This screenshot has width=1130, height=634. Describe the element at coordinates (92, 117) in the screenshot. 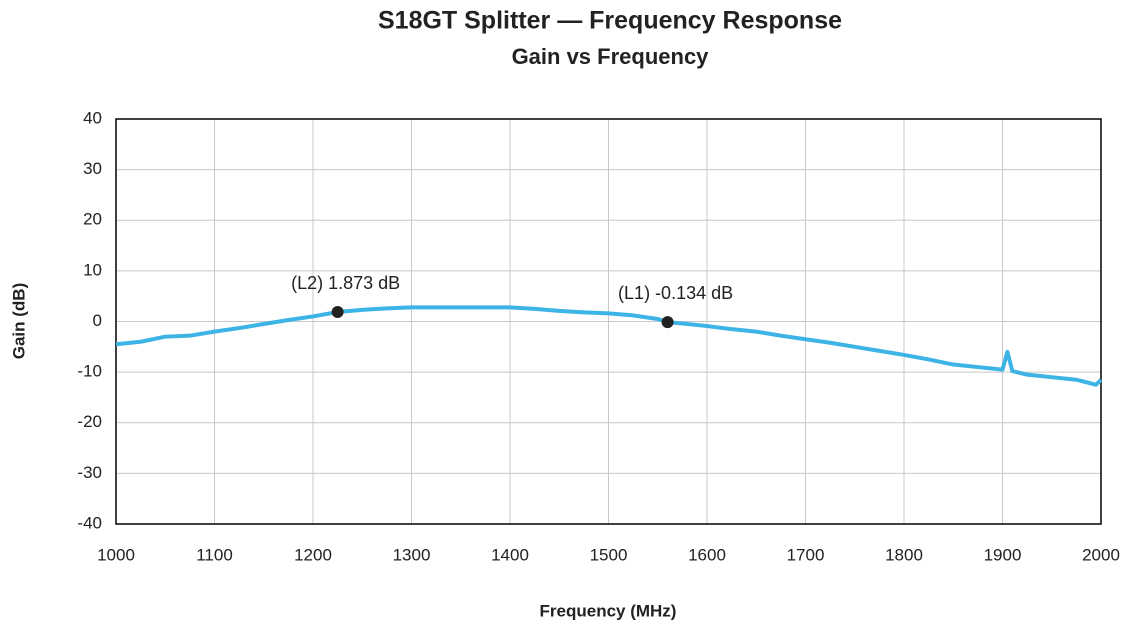

I see `y-tick-label: 40` at that location.